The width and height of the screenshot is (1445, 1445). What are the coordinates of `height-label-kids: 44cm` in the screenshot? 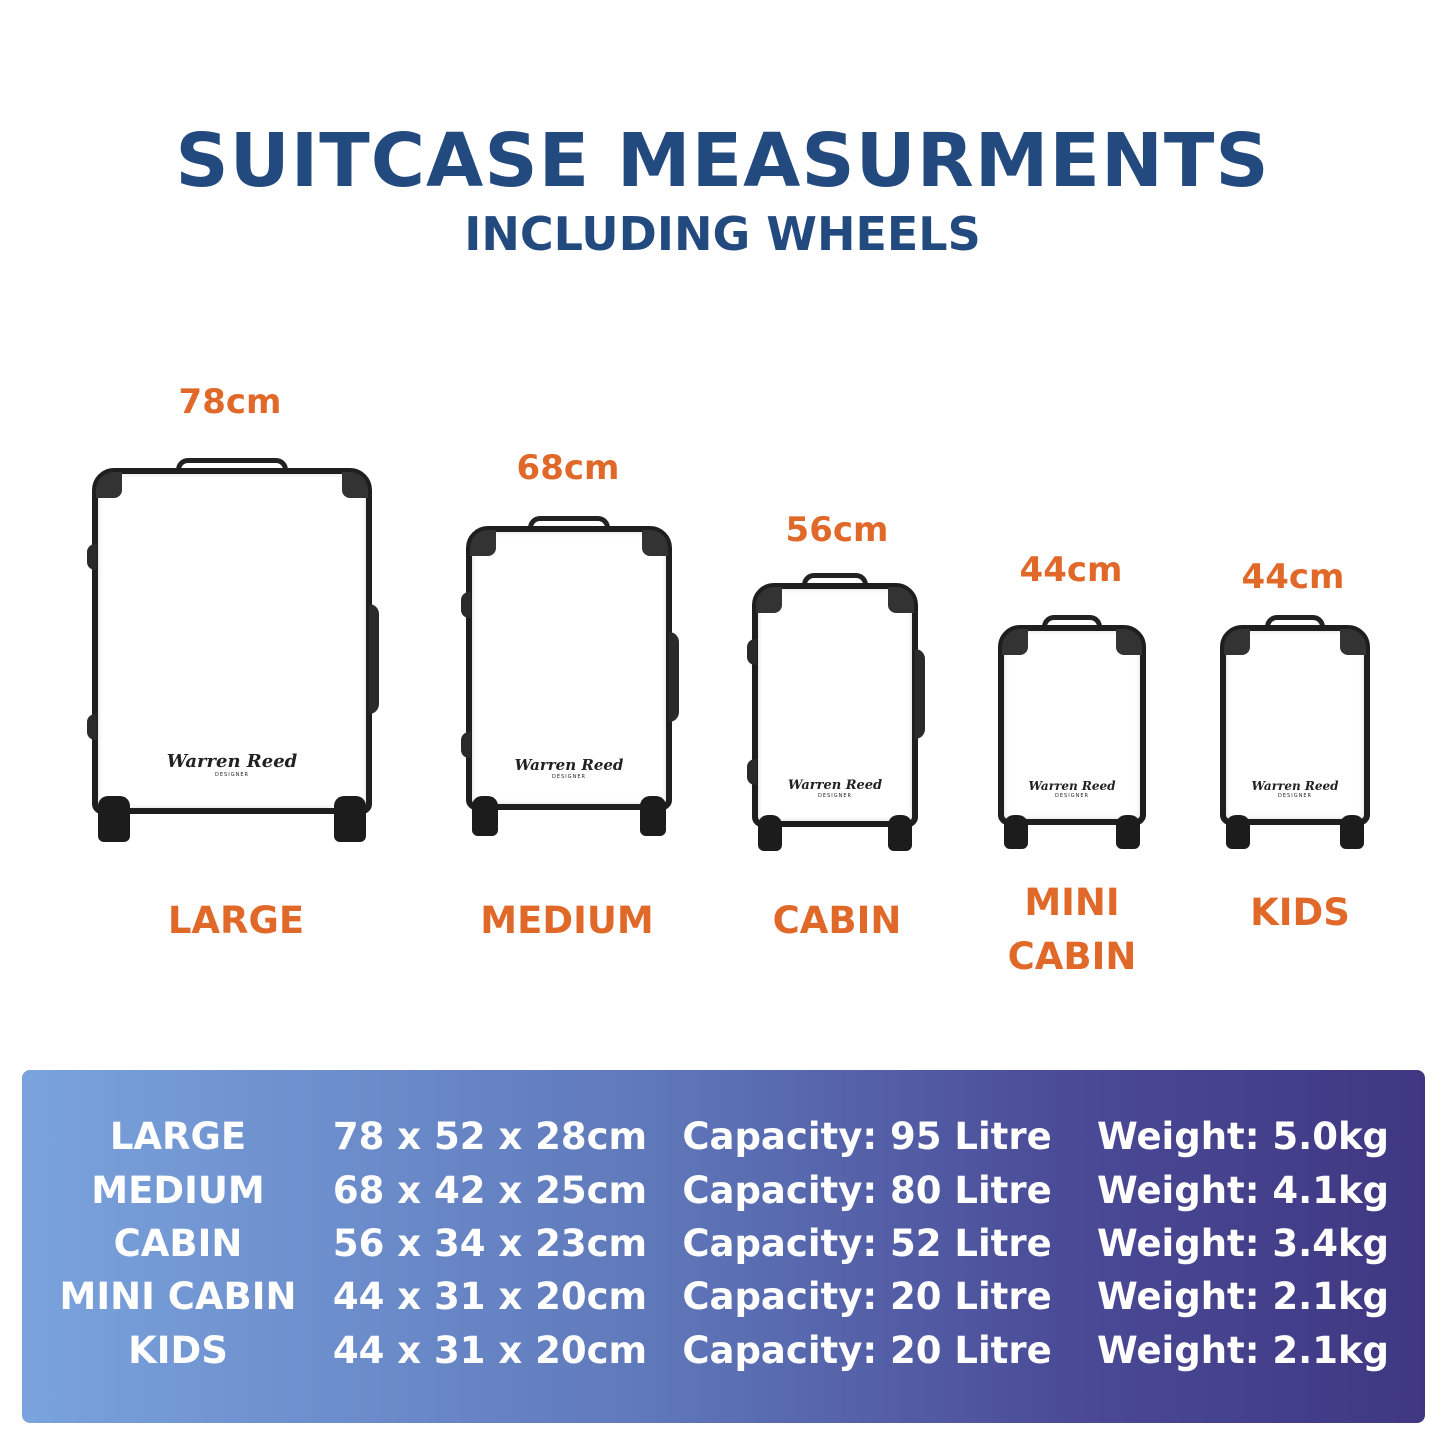 It's located at (1293, 577).